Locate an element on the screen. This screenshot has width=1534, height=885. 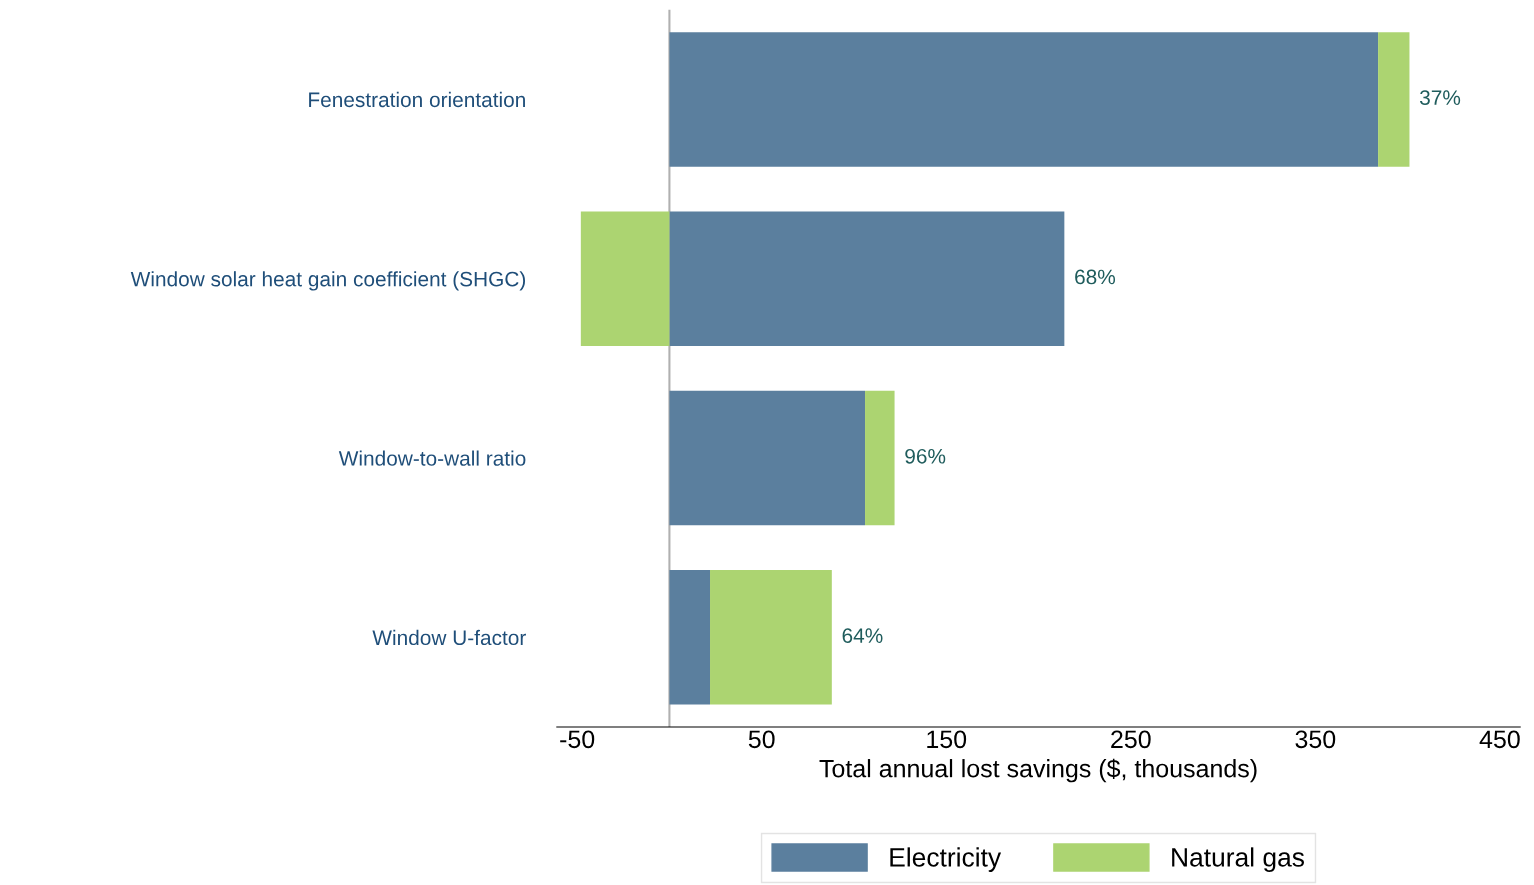
legend-label: Natural gas is located at coordinates (1238, 859).